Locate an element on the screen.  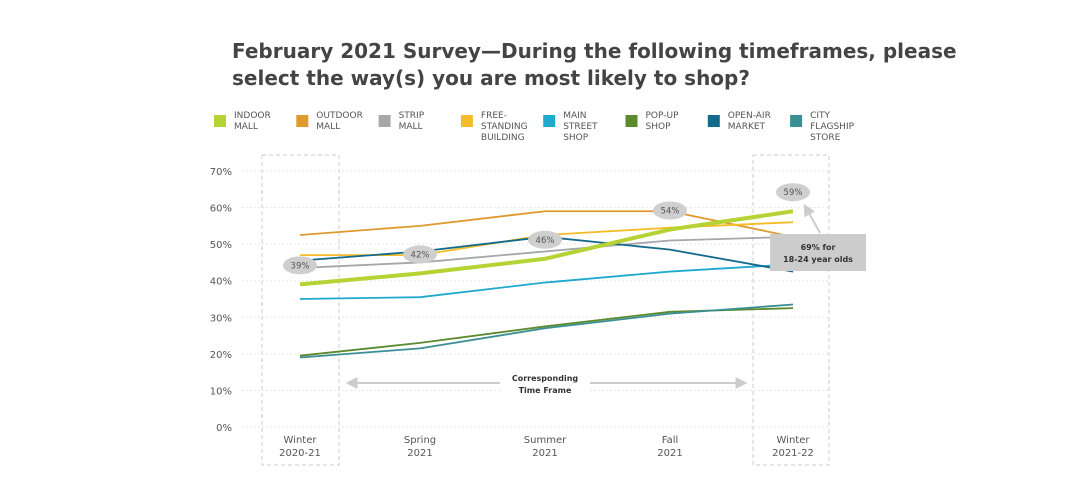
time-frame-label: Corresponding Time Frame is located at coordinates (545, 384).